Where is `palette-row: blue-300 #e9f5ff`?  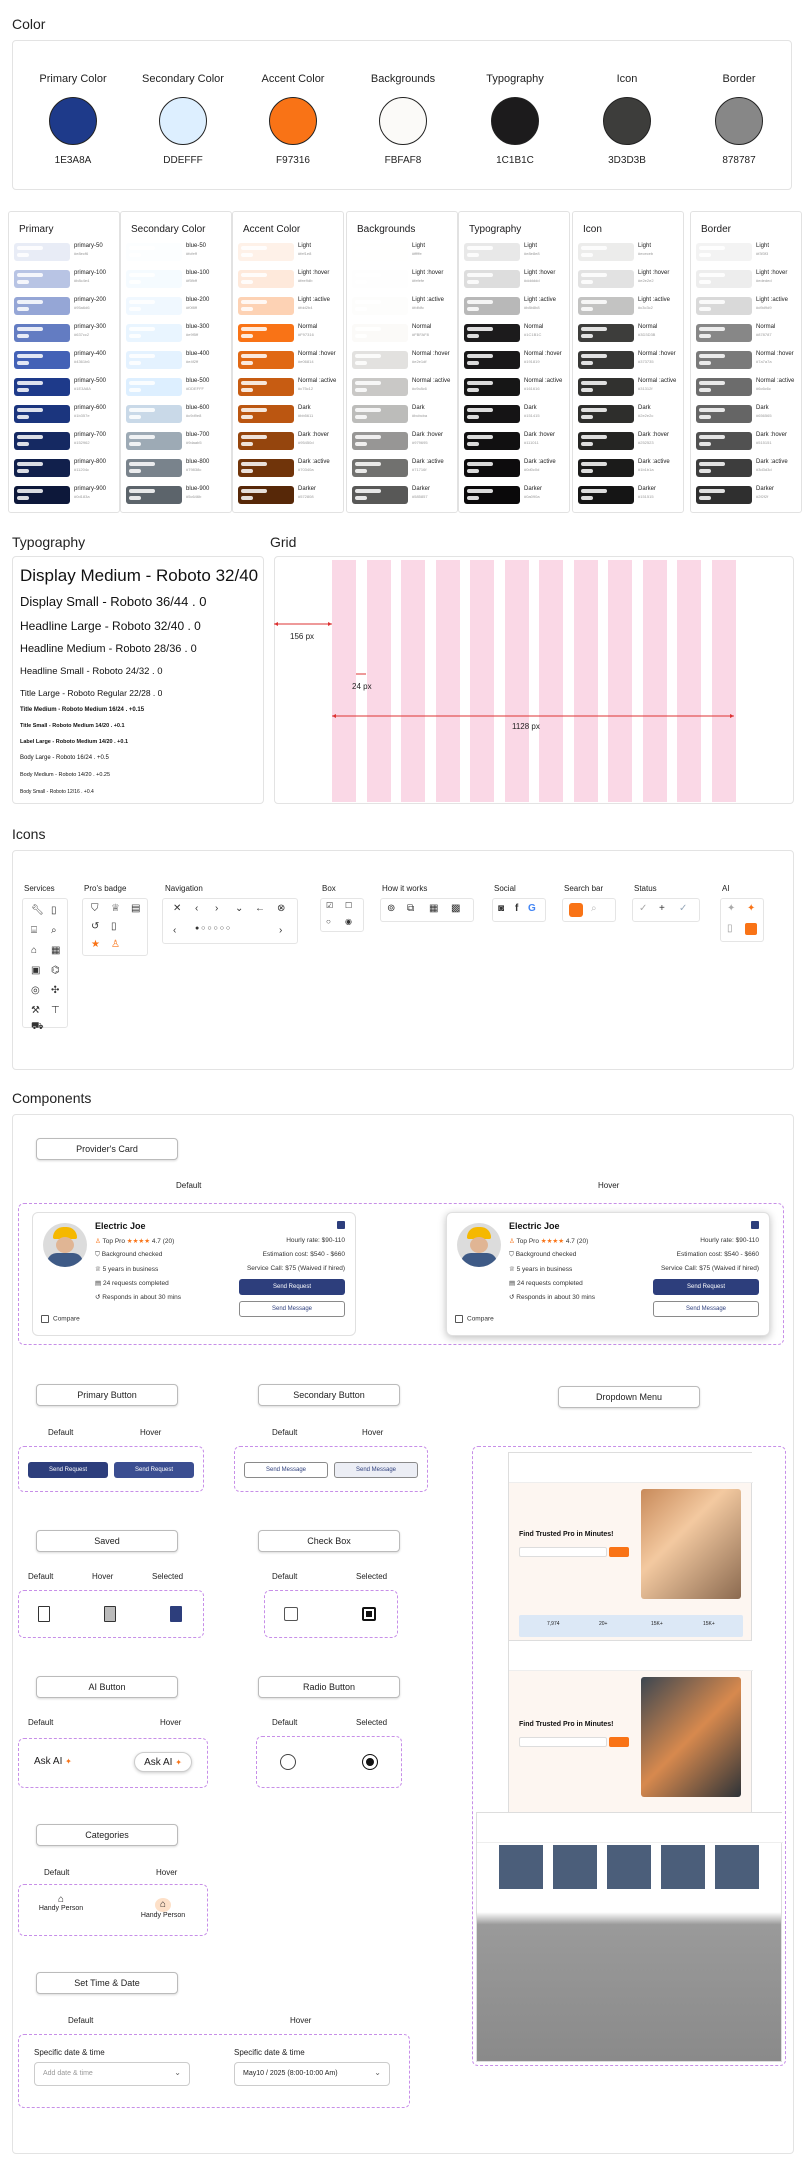
palette-row: blue-300 #e9f5ff is located at coordinates (177, 333).